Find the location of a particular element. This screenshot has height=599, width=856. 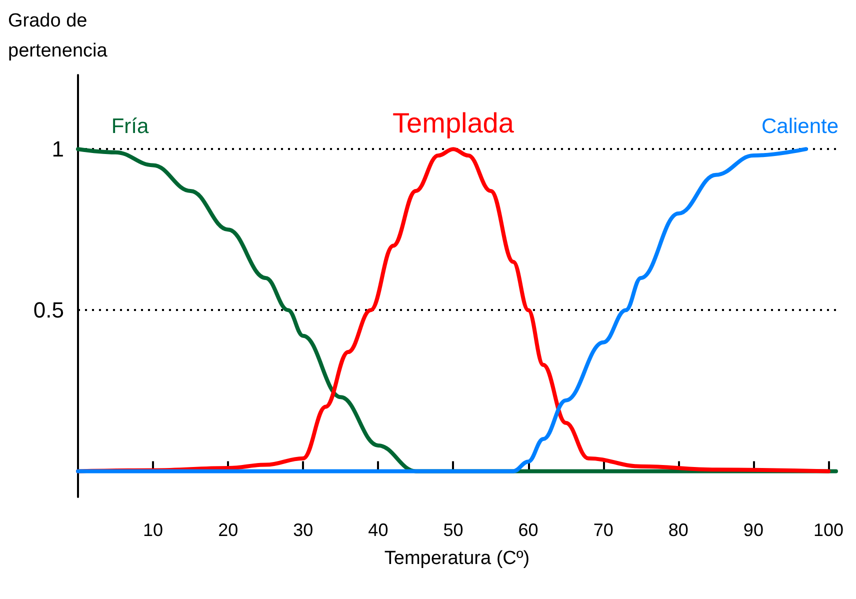

series-label: Fría is located at coordinates (130, 126).